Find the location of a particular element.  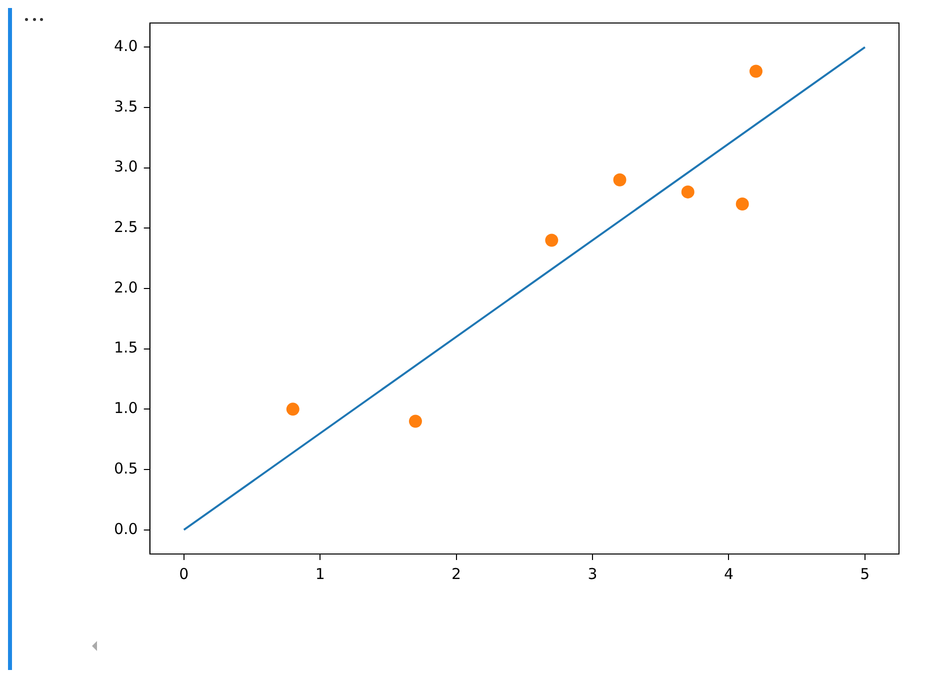

x-tick-label: 1 is located at coordinates (320, 573).